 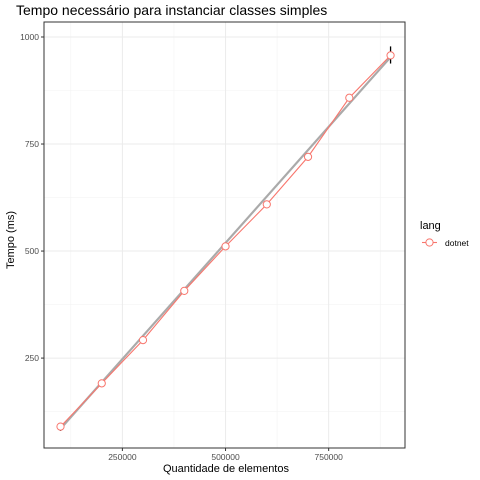 I want to click on y-axis-title: Tempo (ms), so click(x=11, y=240).